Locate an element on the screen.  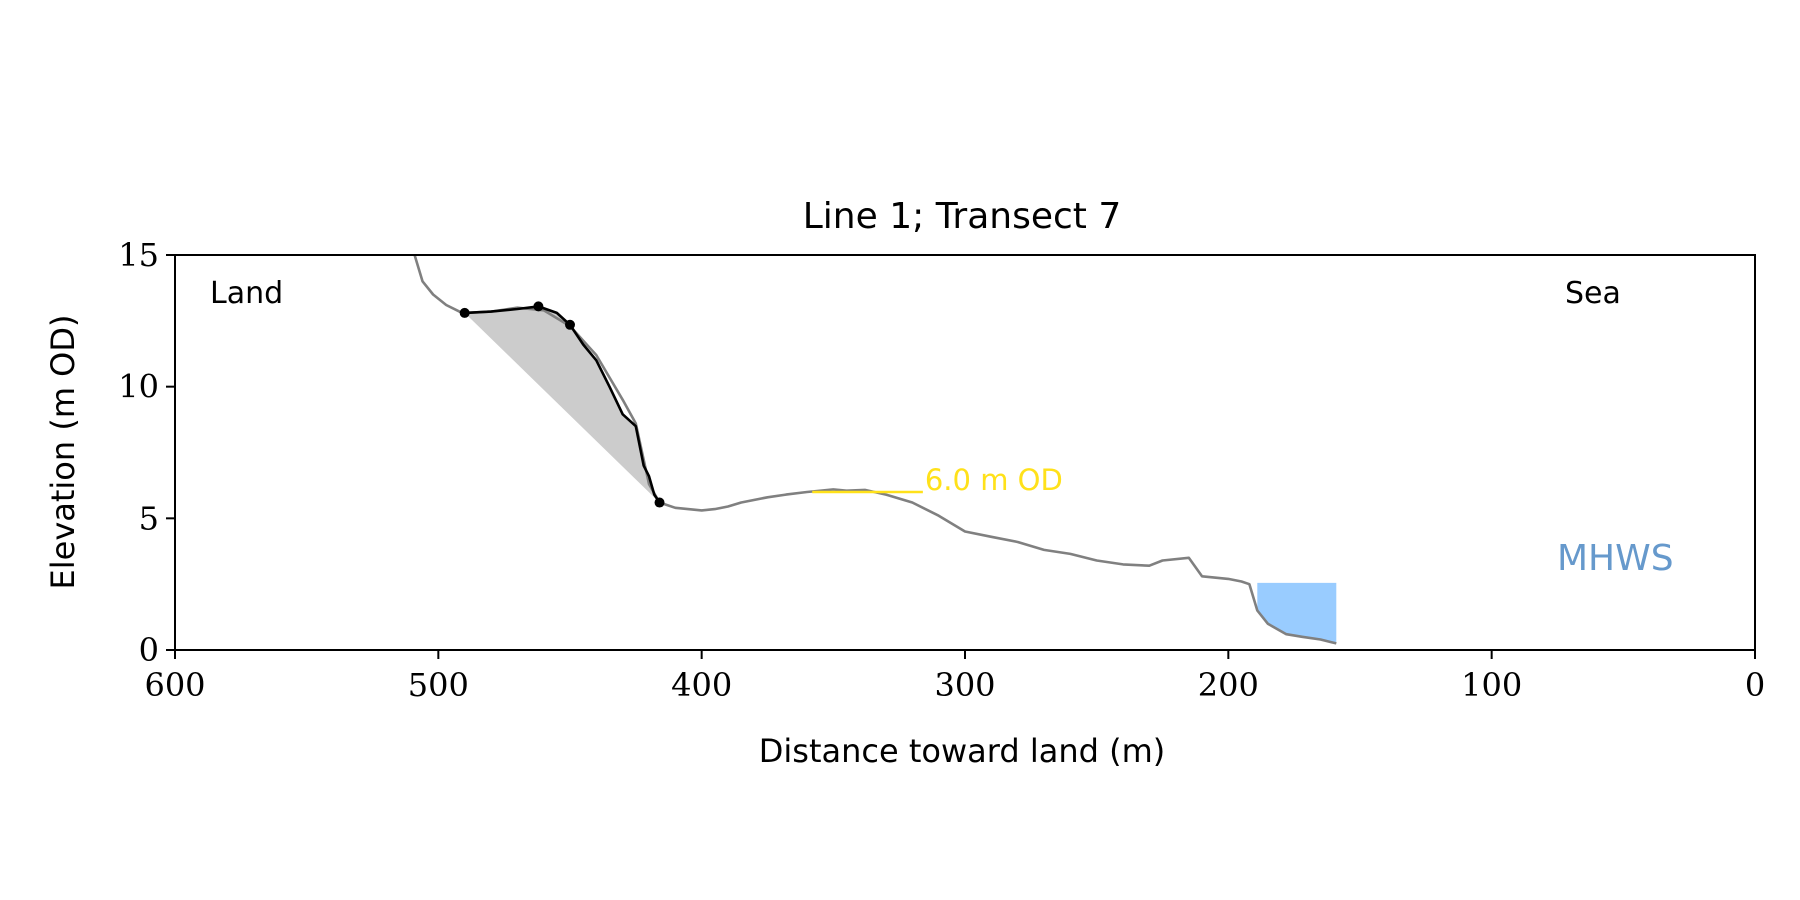
x-tick-label: 0 is located at coordinates (1755, 685).